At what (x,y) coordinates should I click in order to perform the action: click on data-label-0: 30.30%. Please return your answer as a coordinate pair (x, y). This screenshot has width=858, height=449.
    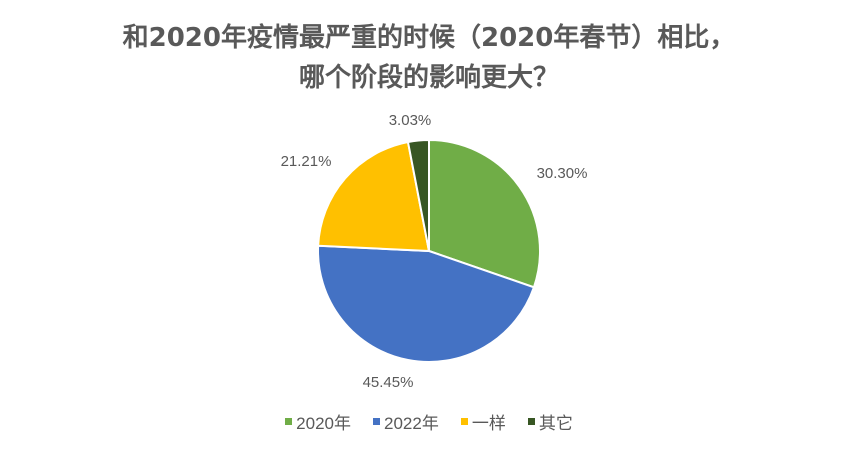
    Looking at the image, I should click on (562, 173).